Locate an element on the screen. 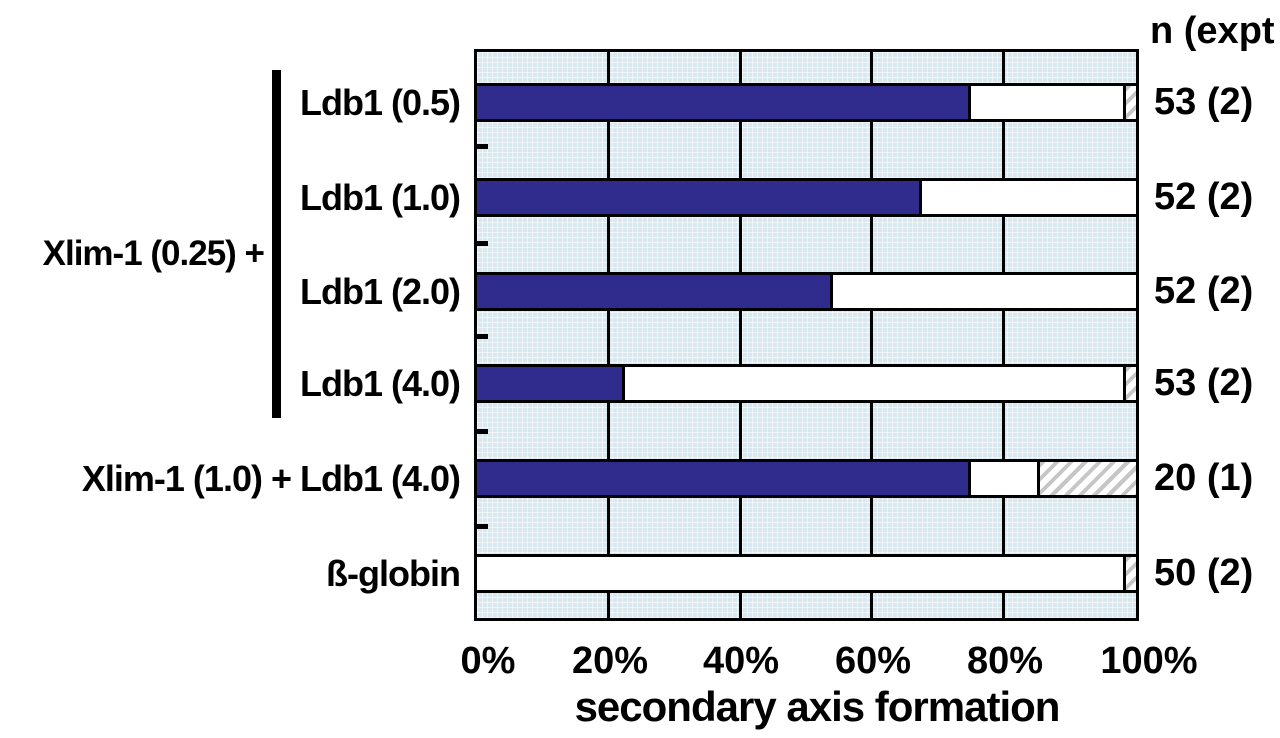 The width and height of the screenshot is (1280, 738). row-label-ldb1-20: Ldb1 (2.0) is located at coordinates (380, 291).